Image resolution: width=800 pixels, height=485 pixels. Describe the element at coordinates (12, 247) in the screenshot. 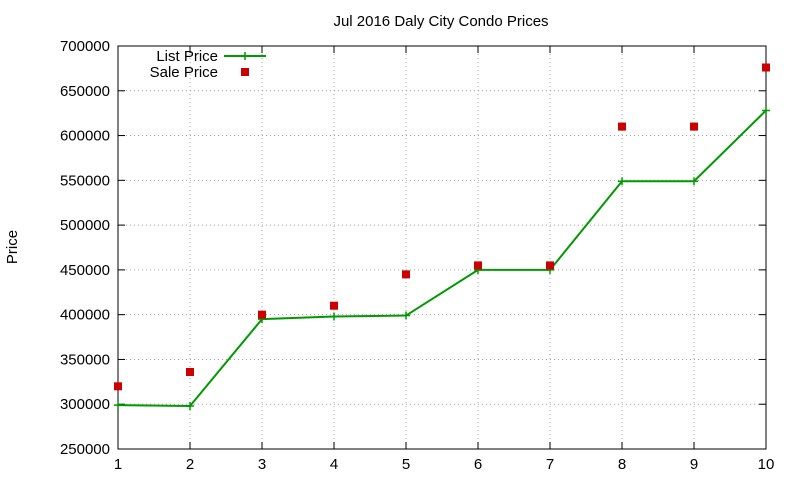

I see `y-axis-label: Price` at that location.